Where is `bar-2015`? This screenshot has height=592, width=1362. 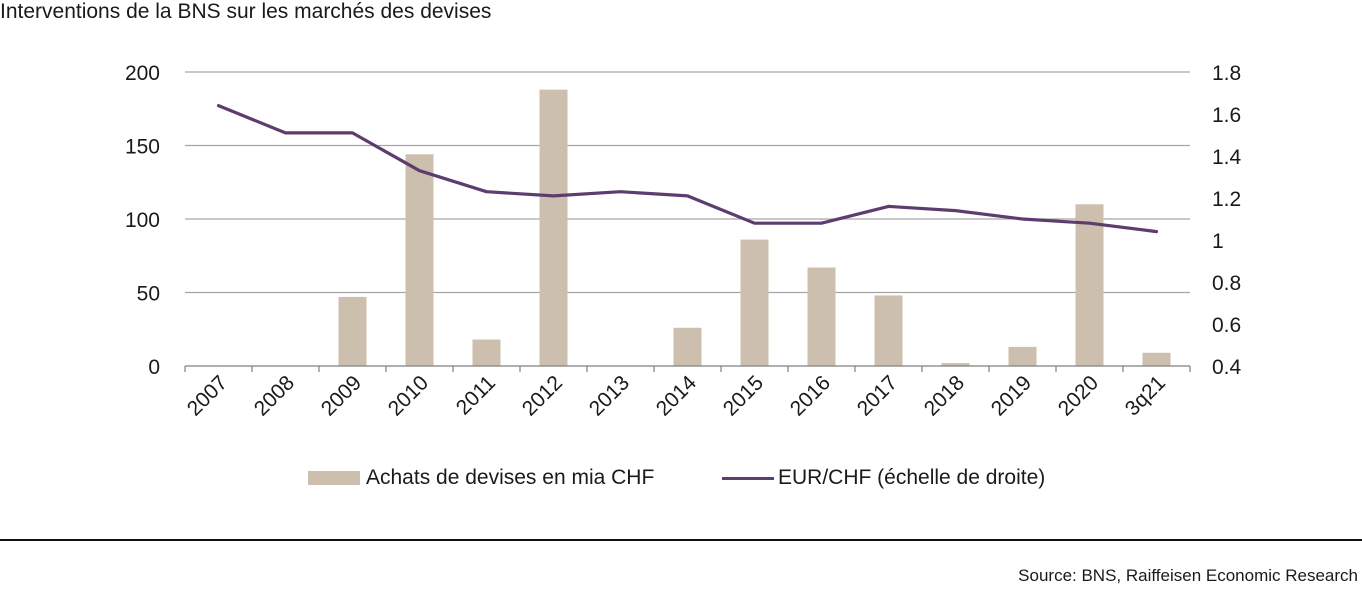
bar-2015 is located at coordinates (754, 302).